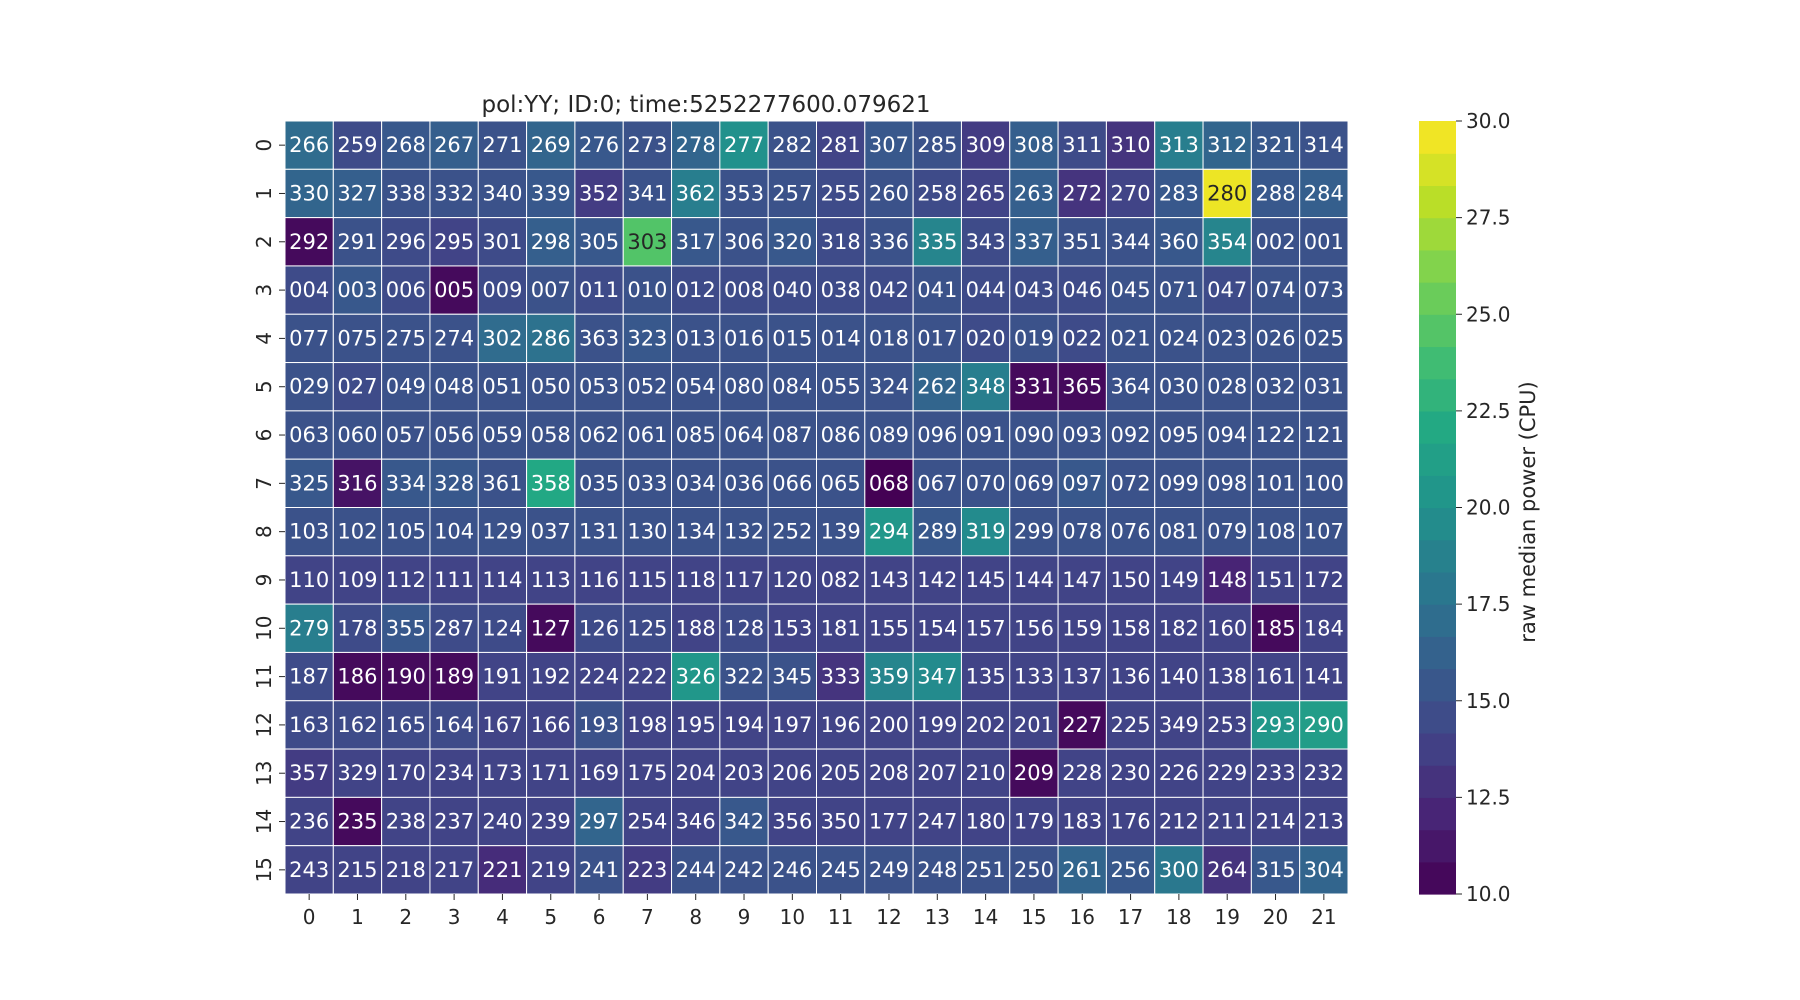  What do you see at coordinates (502, 870) in the screenshot?
I see `cell-value-label: 221` at bounding box center [502, 870].